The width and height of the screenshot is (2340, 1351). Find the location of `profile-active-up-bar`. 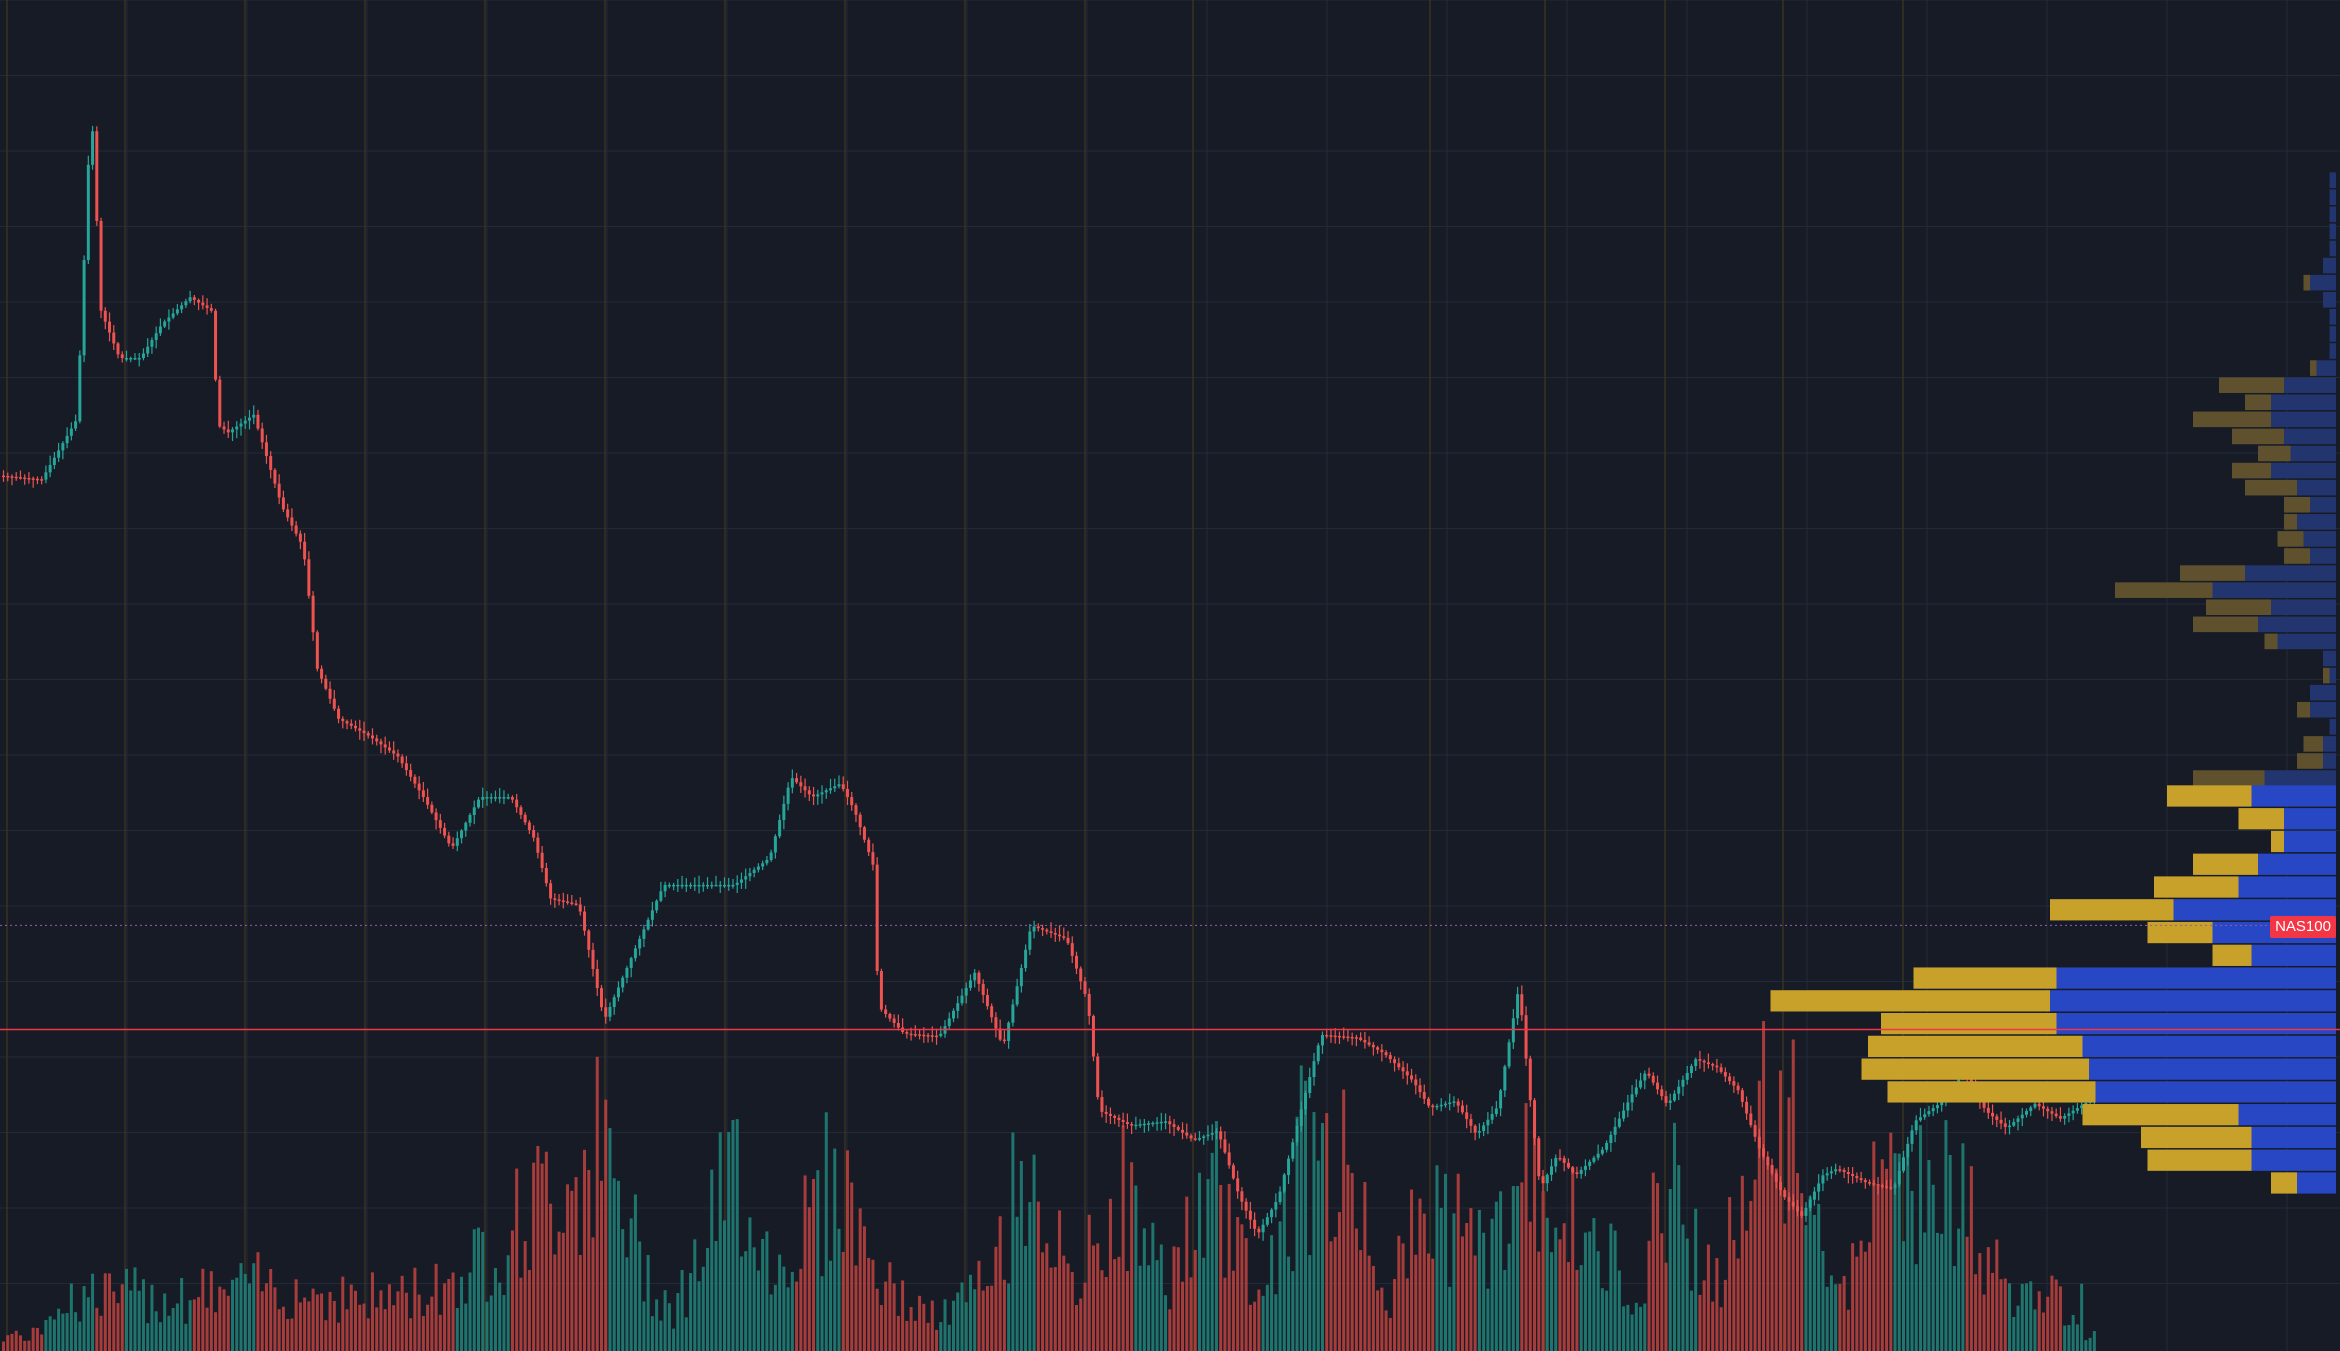

profile-active-up-bar is located at coordinates (2160, 1115).